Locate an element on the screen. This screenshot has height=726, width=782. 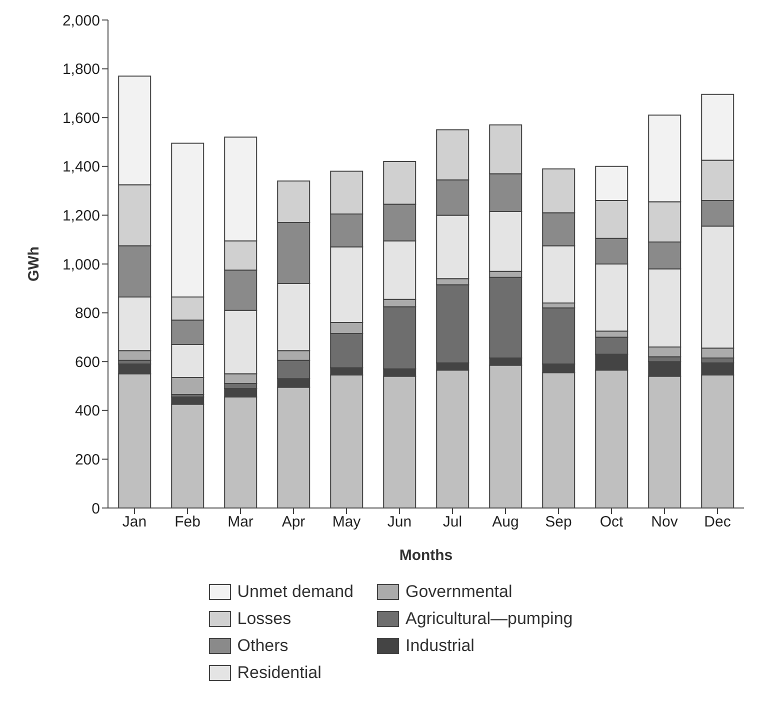
y-tick-label: 1,000 is located at coordinates (81, 265).